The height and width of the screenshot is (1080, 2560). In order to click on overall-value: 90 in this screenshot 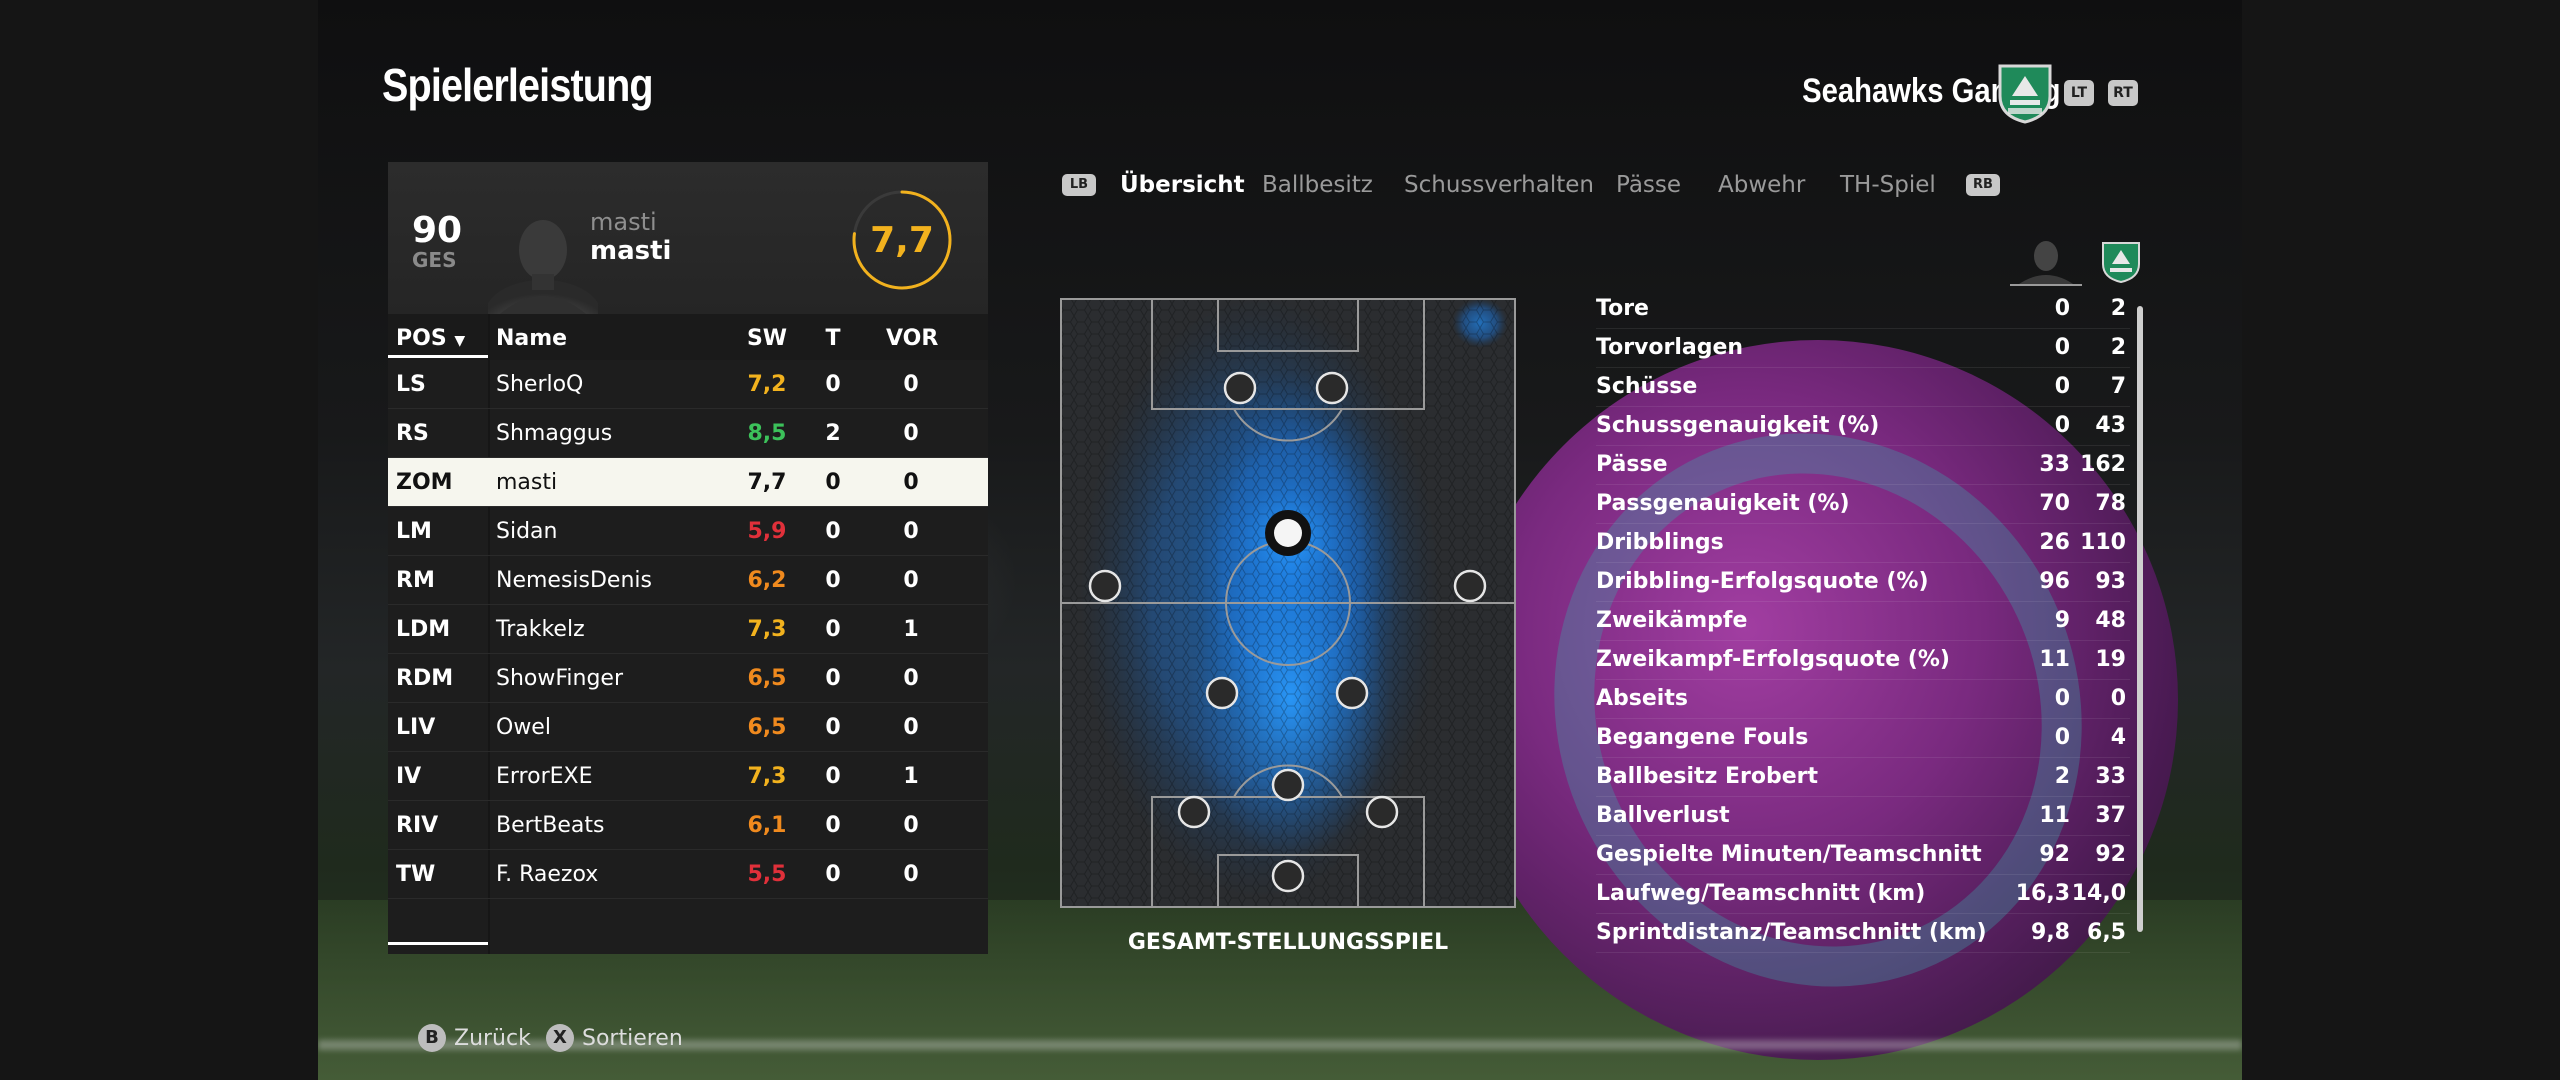, I will do `click(437, 230)`.